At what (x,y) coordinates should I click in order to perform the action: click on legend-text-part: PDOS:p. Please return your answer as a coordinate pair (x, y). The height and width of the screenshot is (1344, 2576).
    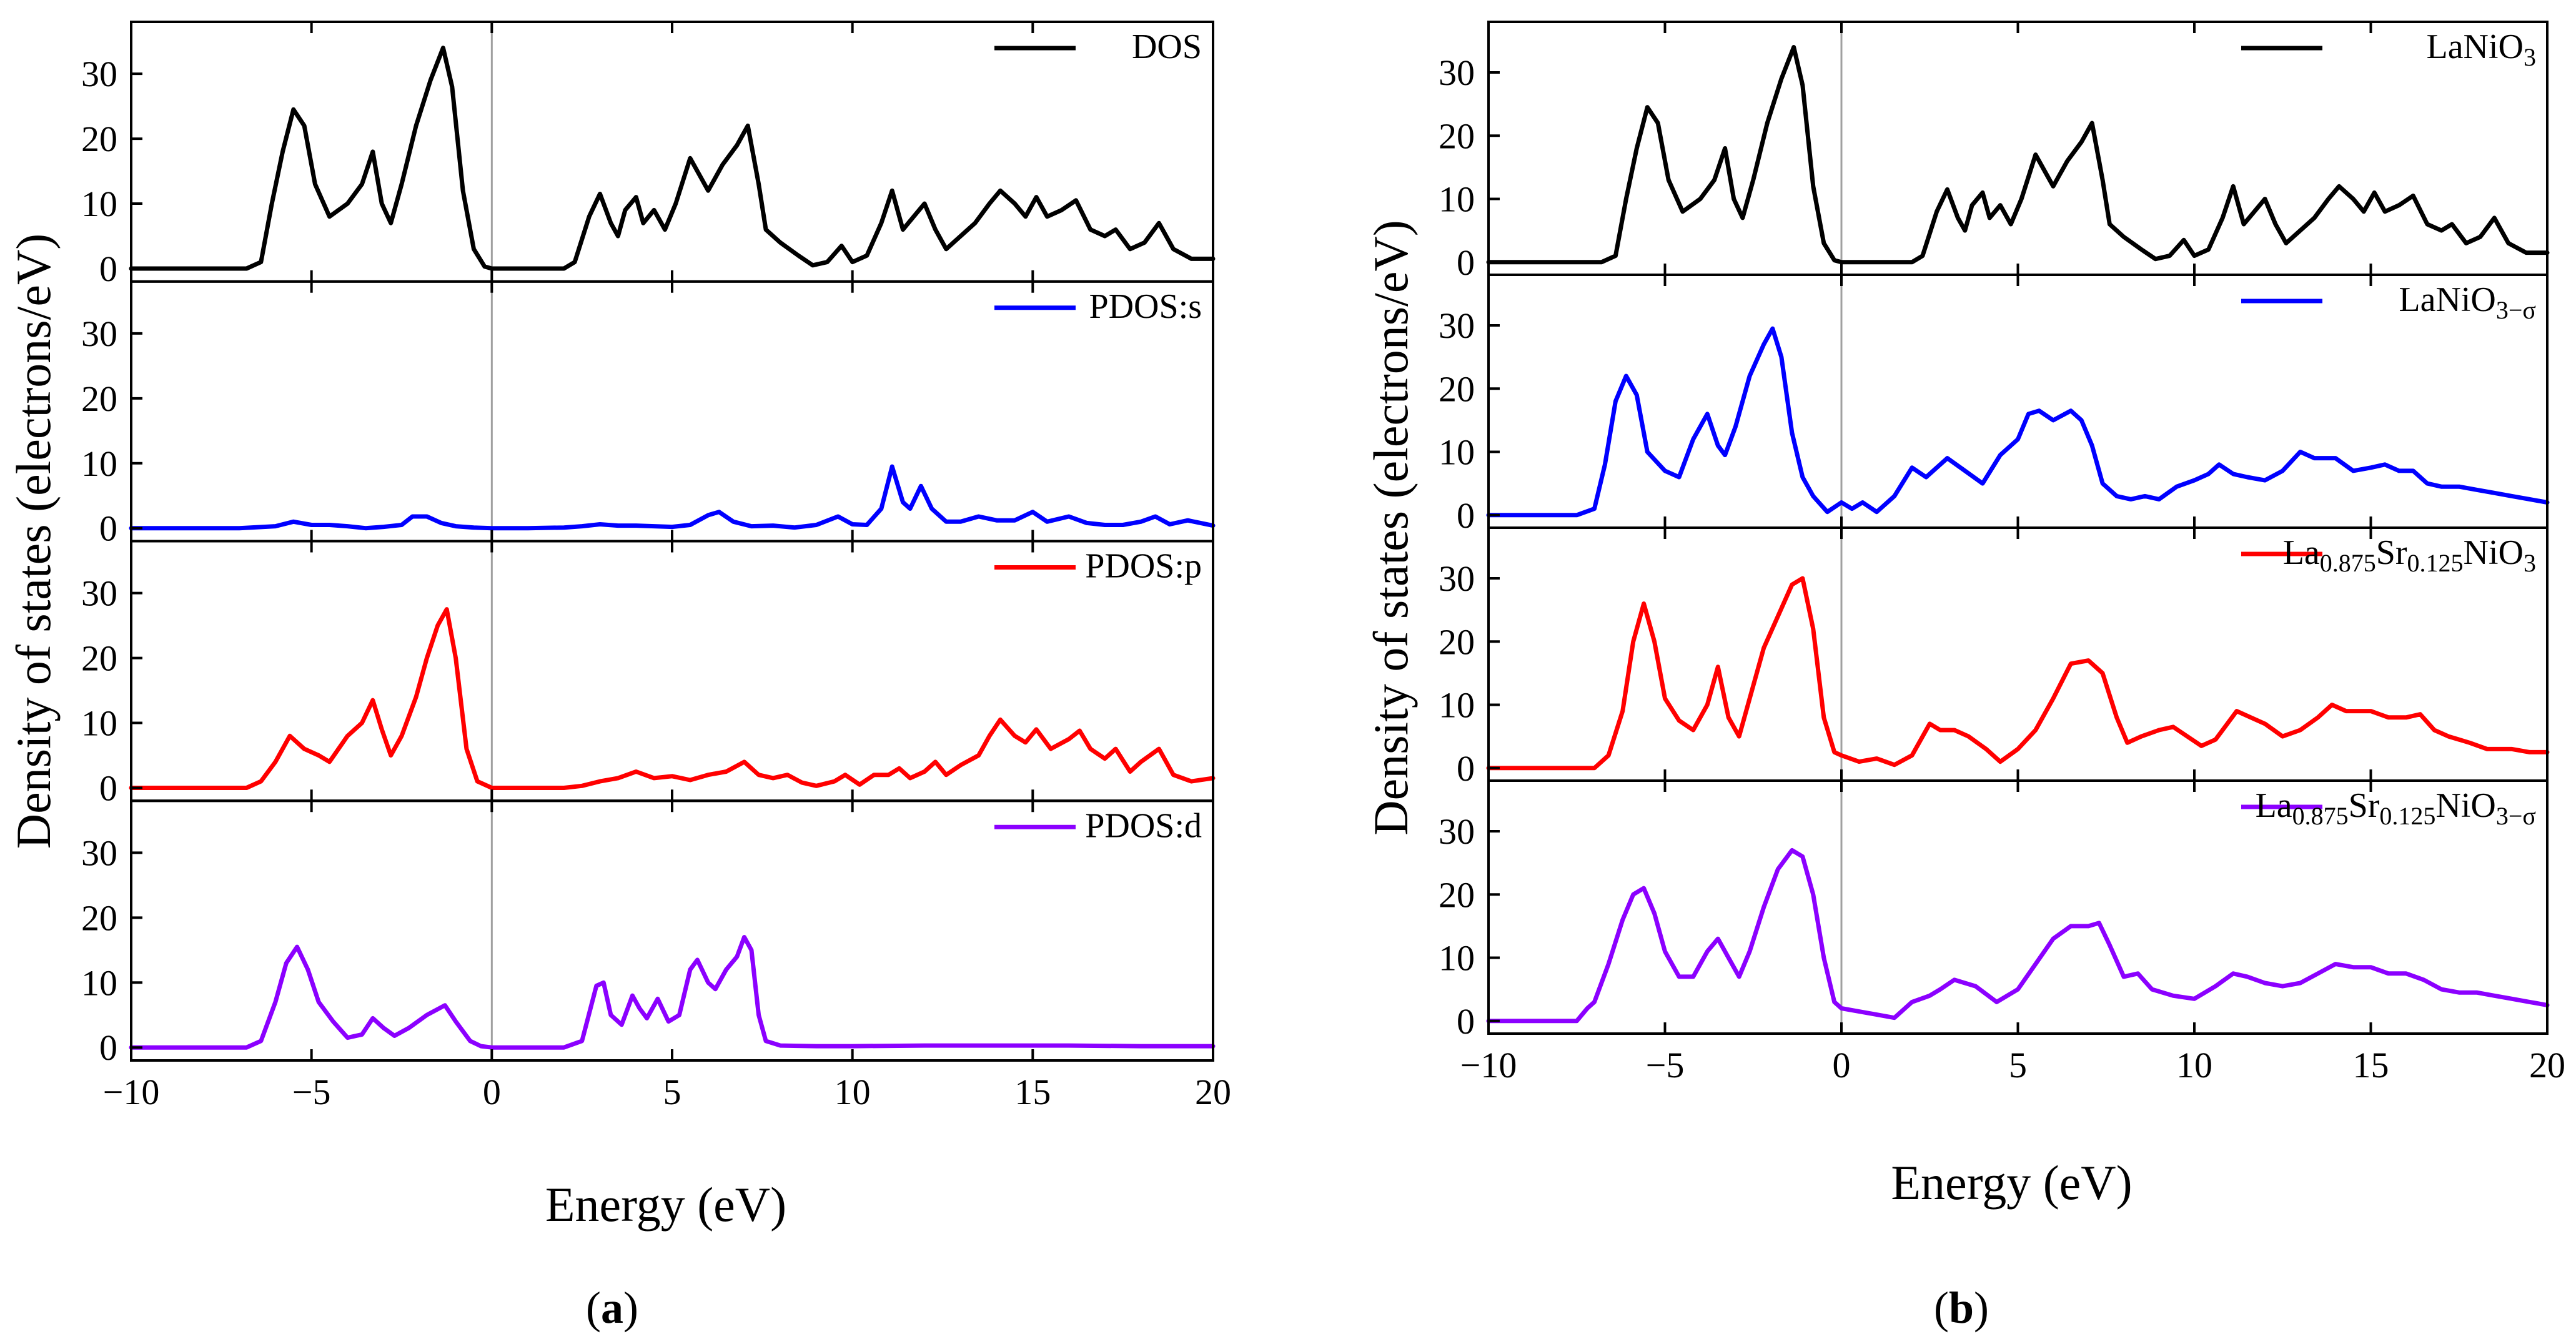
    Looking at the image, I should click on (1143, 566).